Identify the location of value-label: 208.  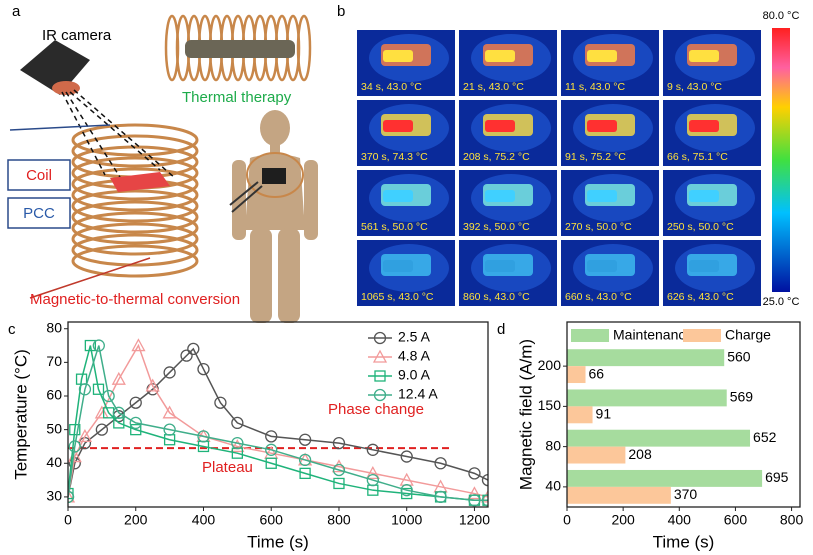
(640, 454).